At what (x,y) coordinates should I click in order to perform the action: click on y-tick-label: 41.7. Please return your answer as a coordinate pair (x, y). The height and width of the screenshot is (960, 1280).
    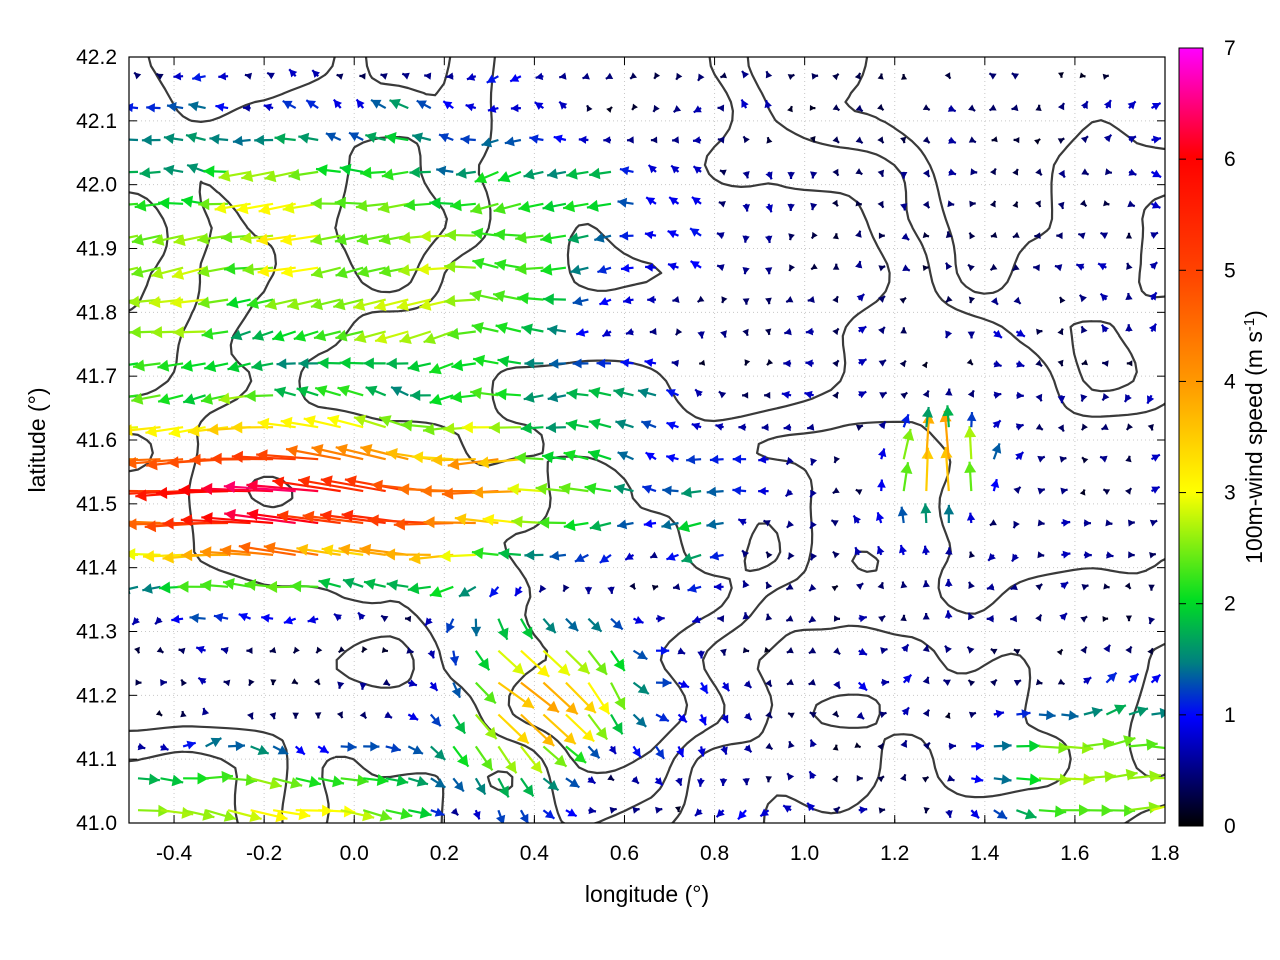
    Looking at the image, I should click on (96, 376).